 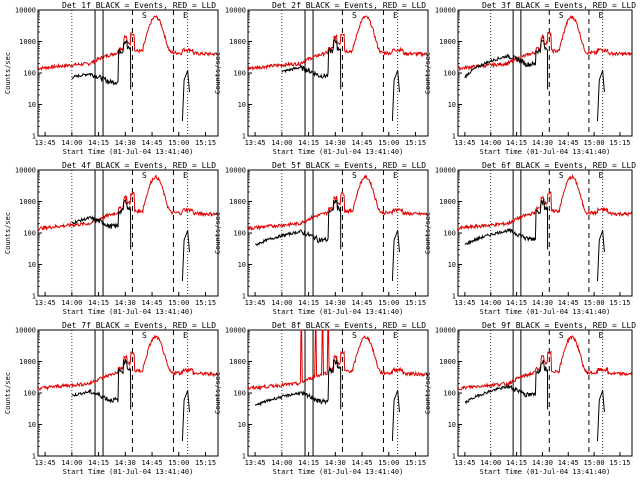 I want to click on plot-title: Det 4f BLACK = Events, RED = LLD, so click(x=139, y=165).